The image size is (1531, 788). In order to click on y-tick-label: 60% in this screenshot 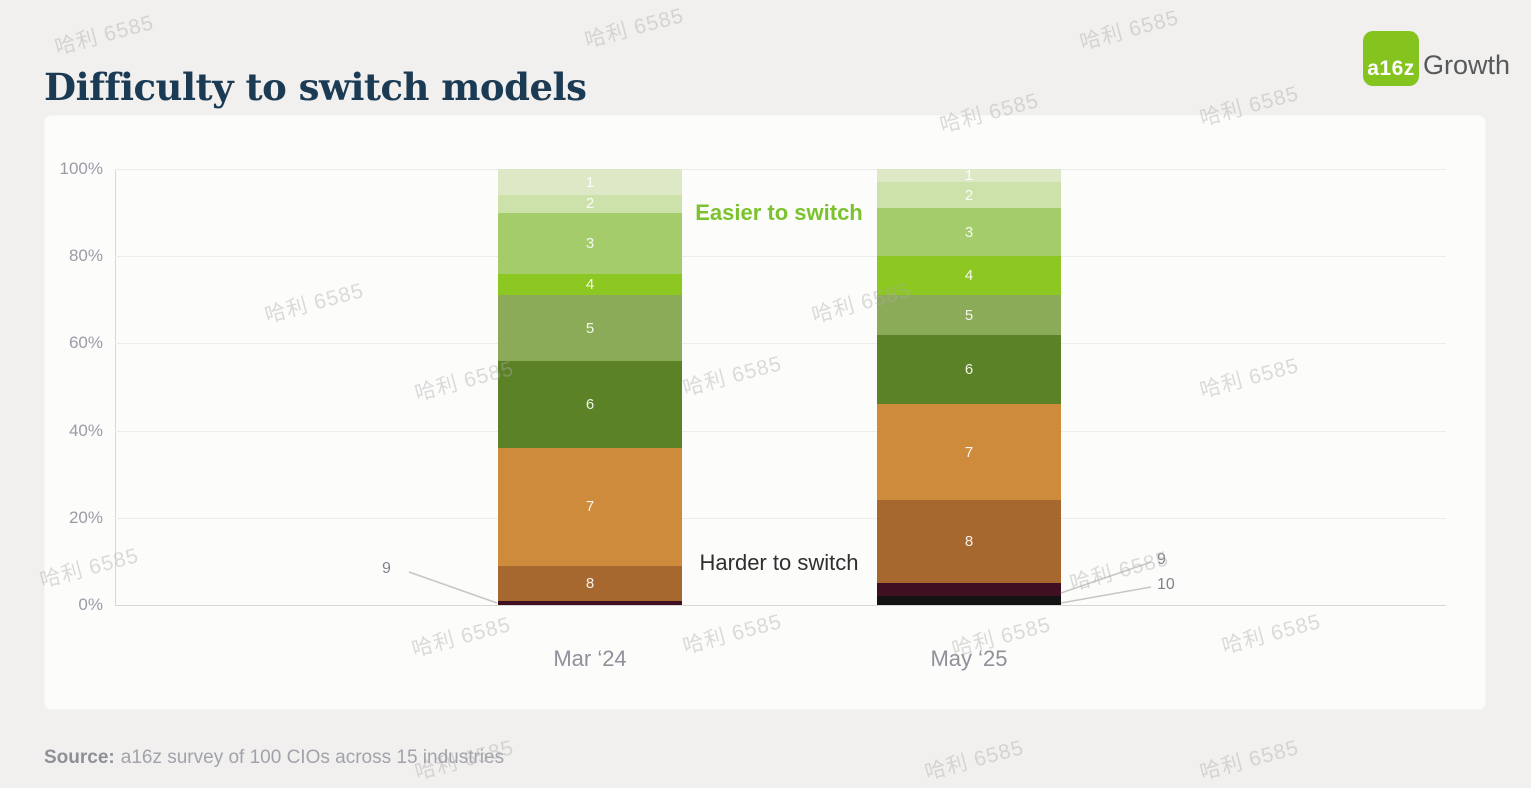, I will do `click(85, 343)`.